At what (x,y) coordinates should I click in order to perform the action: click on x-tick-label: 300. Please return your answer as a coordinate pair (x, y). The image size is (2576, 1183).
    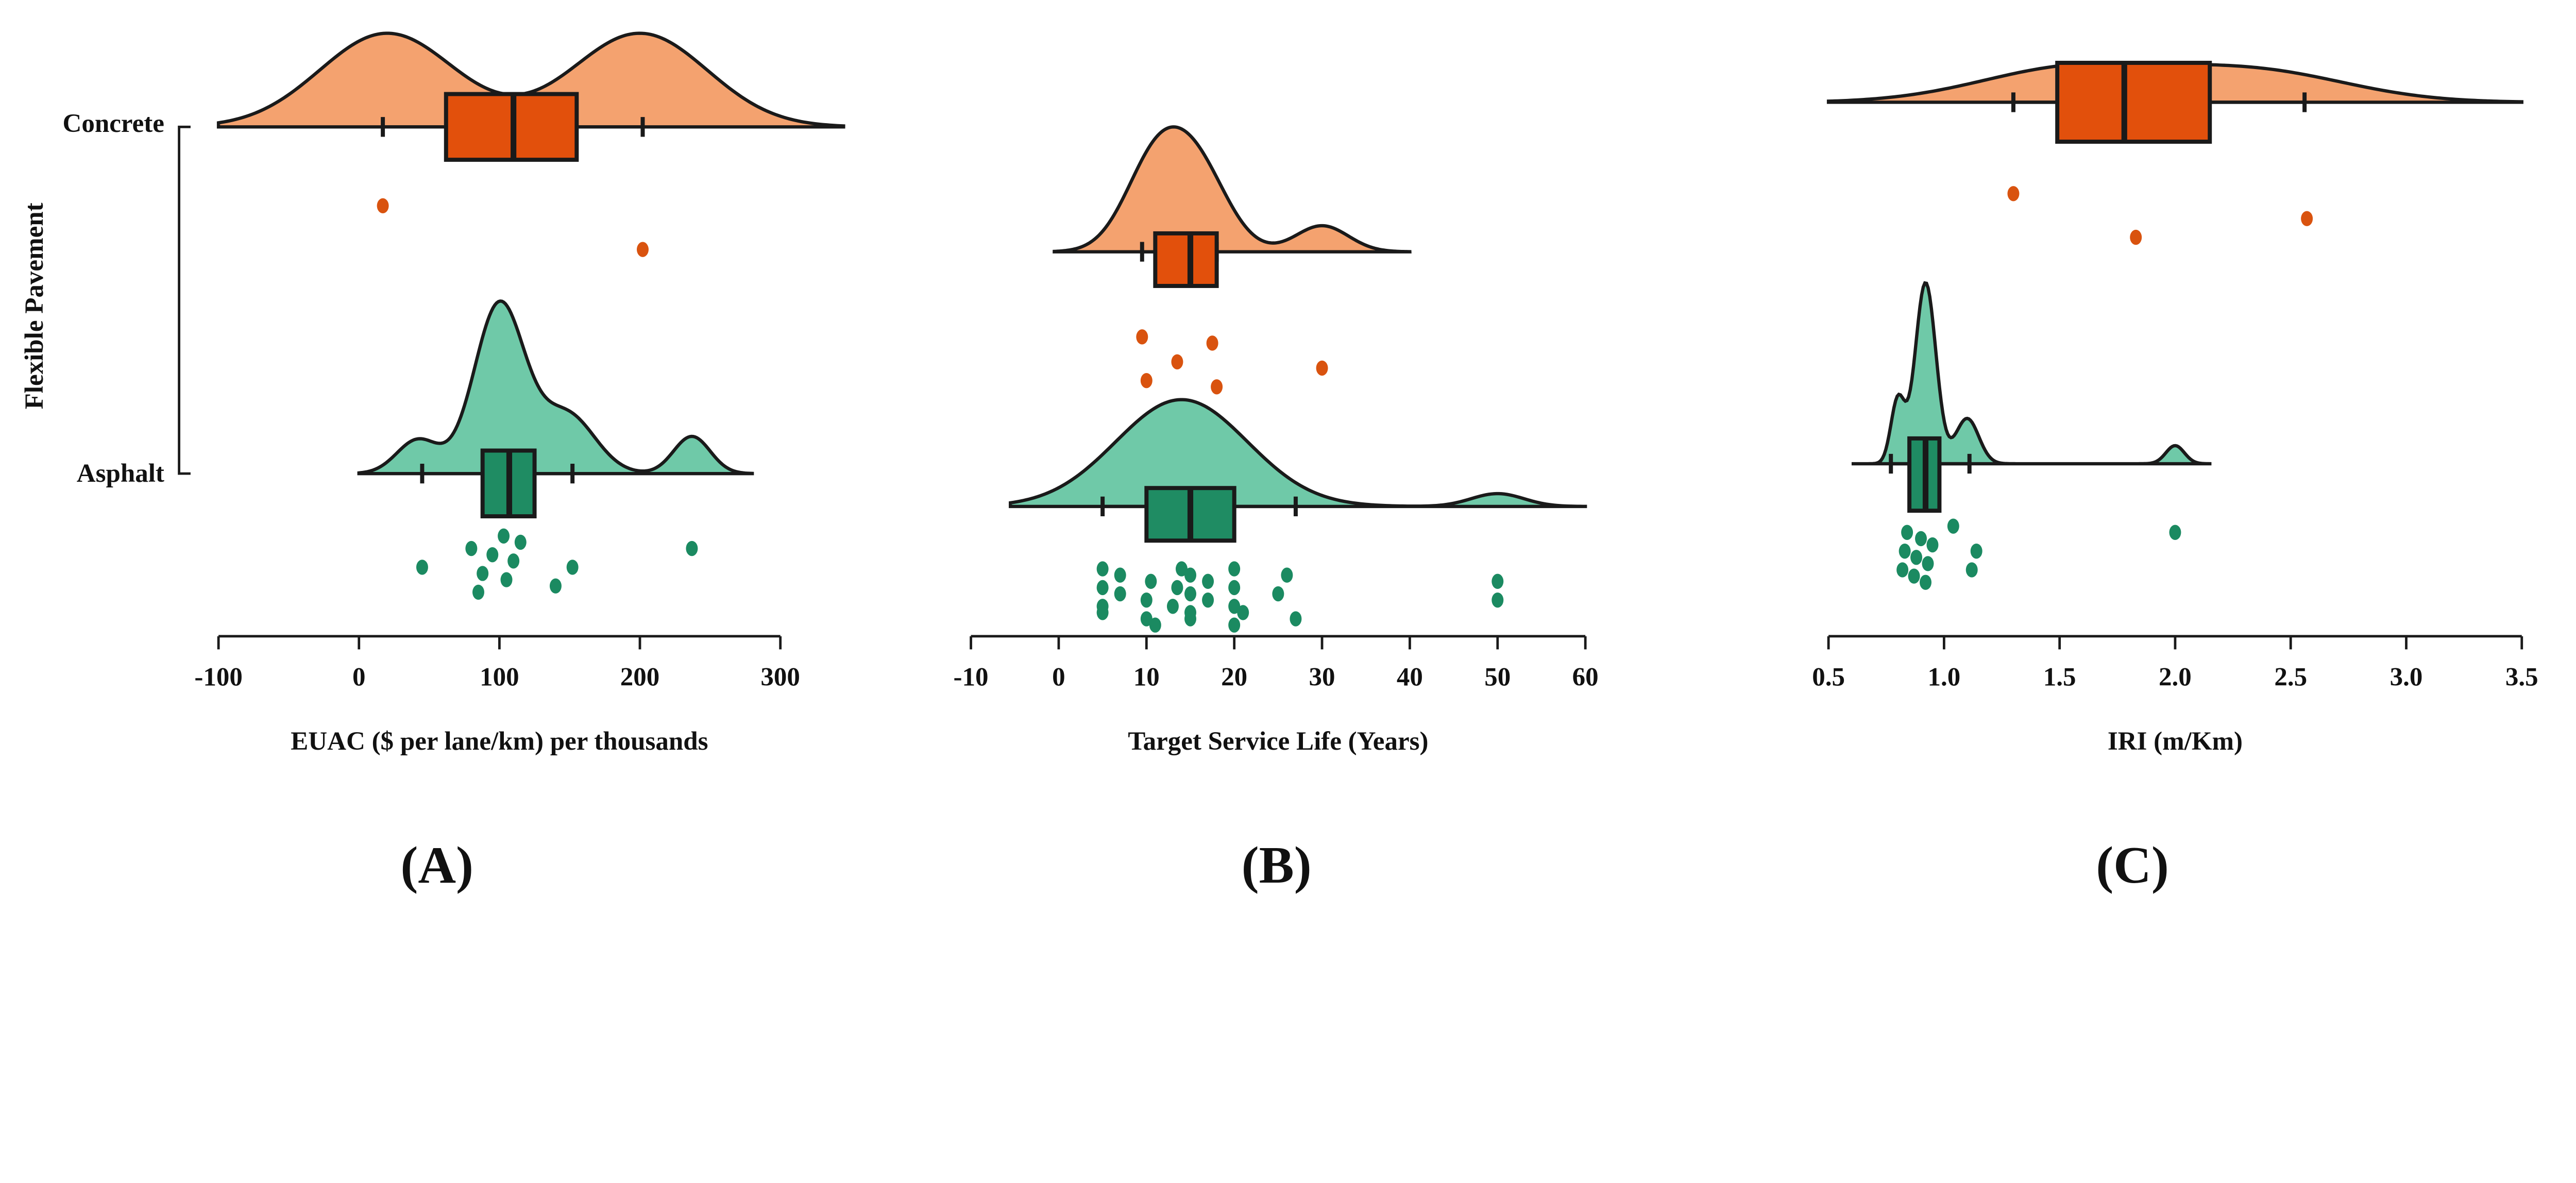
    Looking at the image, I should click on (780, 677).